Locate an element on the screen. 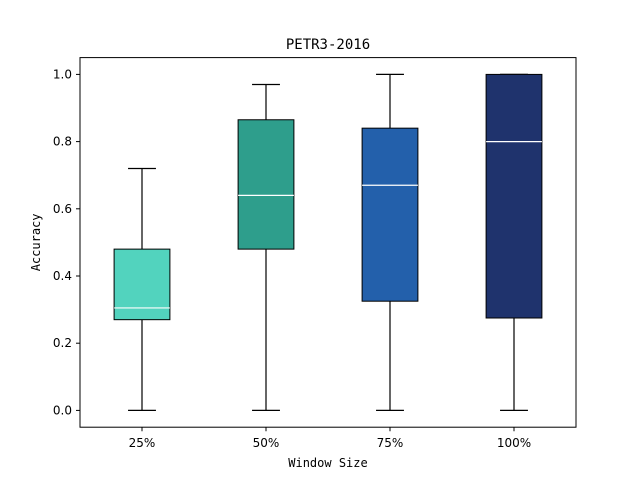 The image size is (640, 480). box-2-iqr-box is located at coordinates (266, 184).